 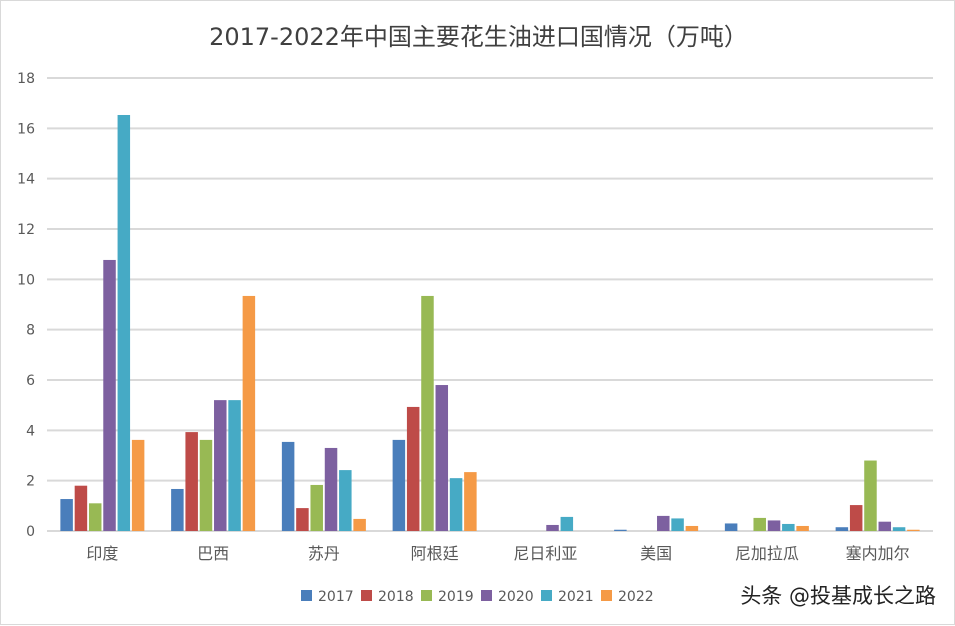 What do you see at coordinates (30, 331) in the screenshot?
I see `y-tick-label: 8` at bounding box center [30, 331].